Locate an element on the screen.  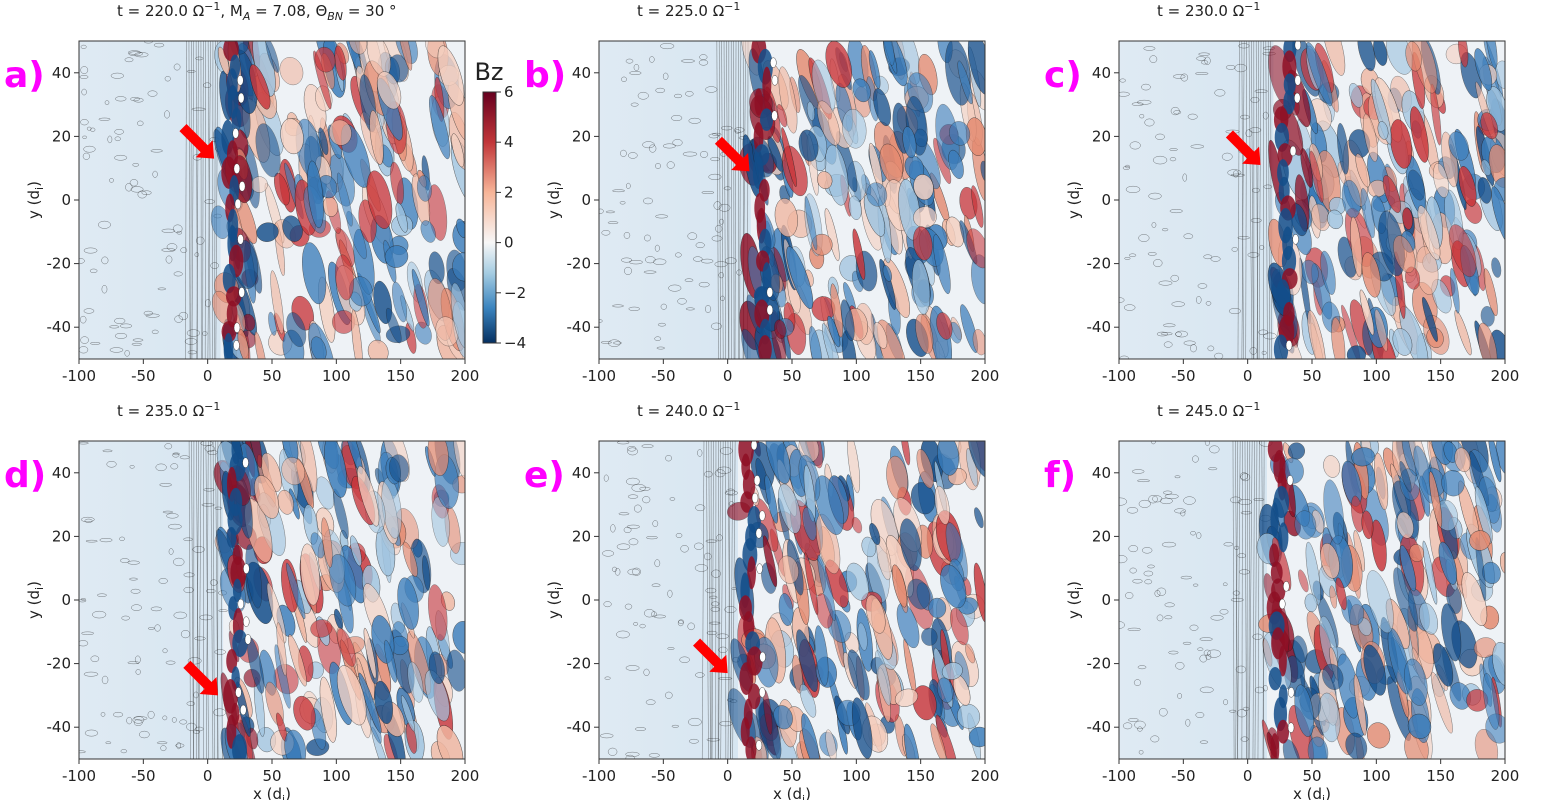
x-tick-label: 50 is located at coordinates (791, 376).